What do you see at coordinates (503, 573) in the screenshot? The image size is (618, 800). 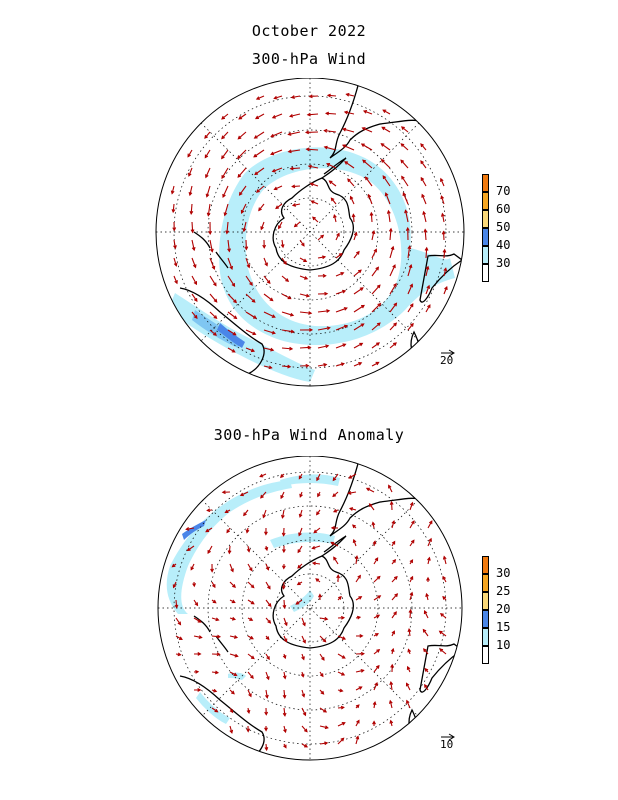 I see `colorbar-label: 30` at bounding box center [503, 573].